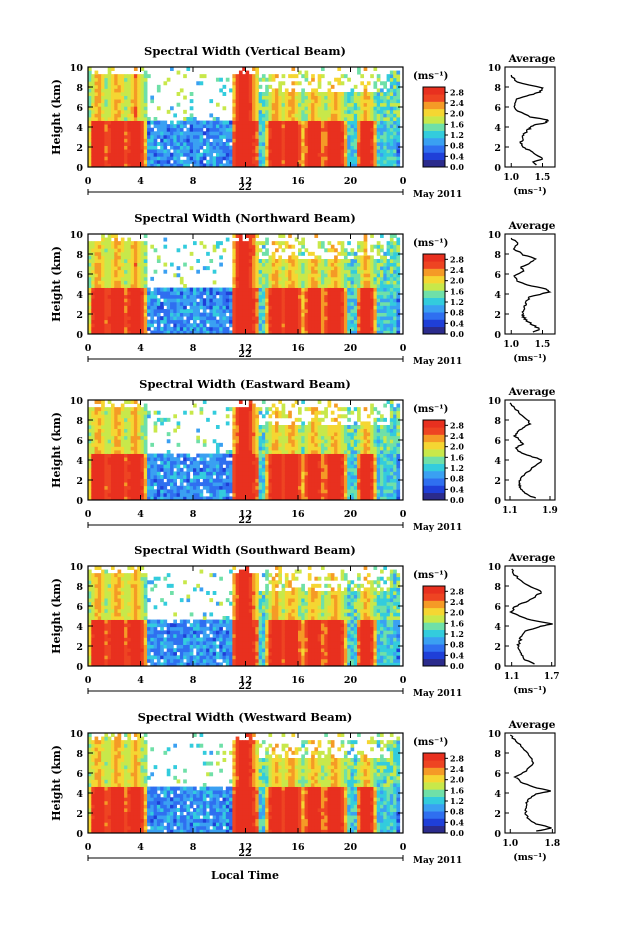  Describe the element at coordinates (457, 313) in the screenshot. I see `colorbar-tick-label: 0.8` at that location.